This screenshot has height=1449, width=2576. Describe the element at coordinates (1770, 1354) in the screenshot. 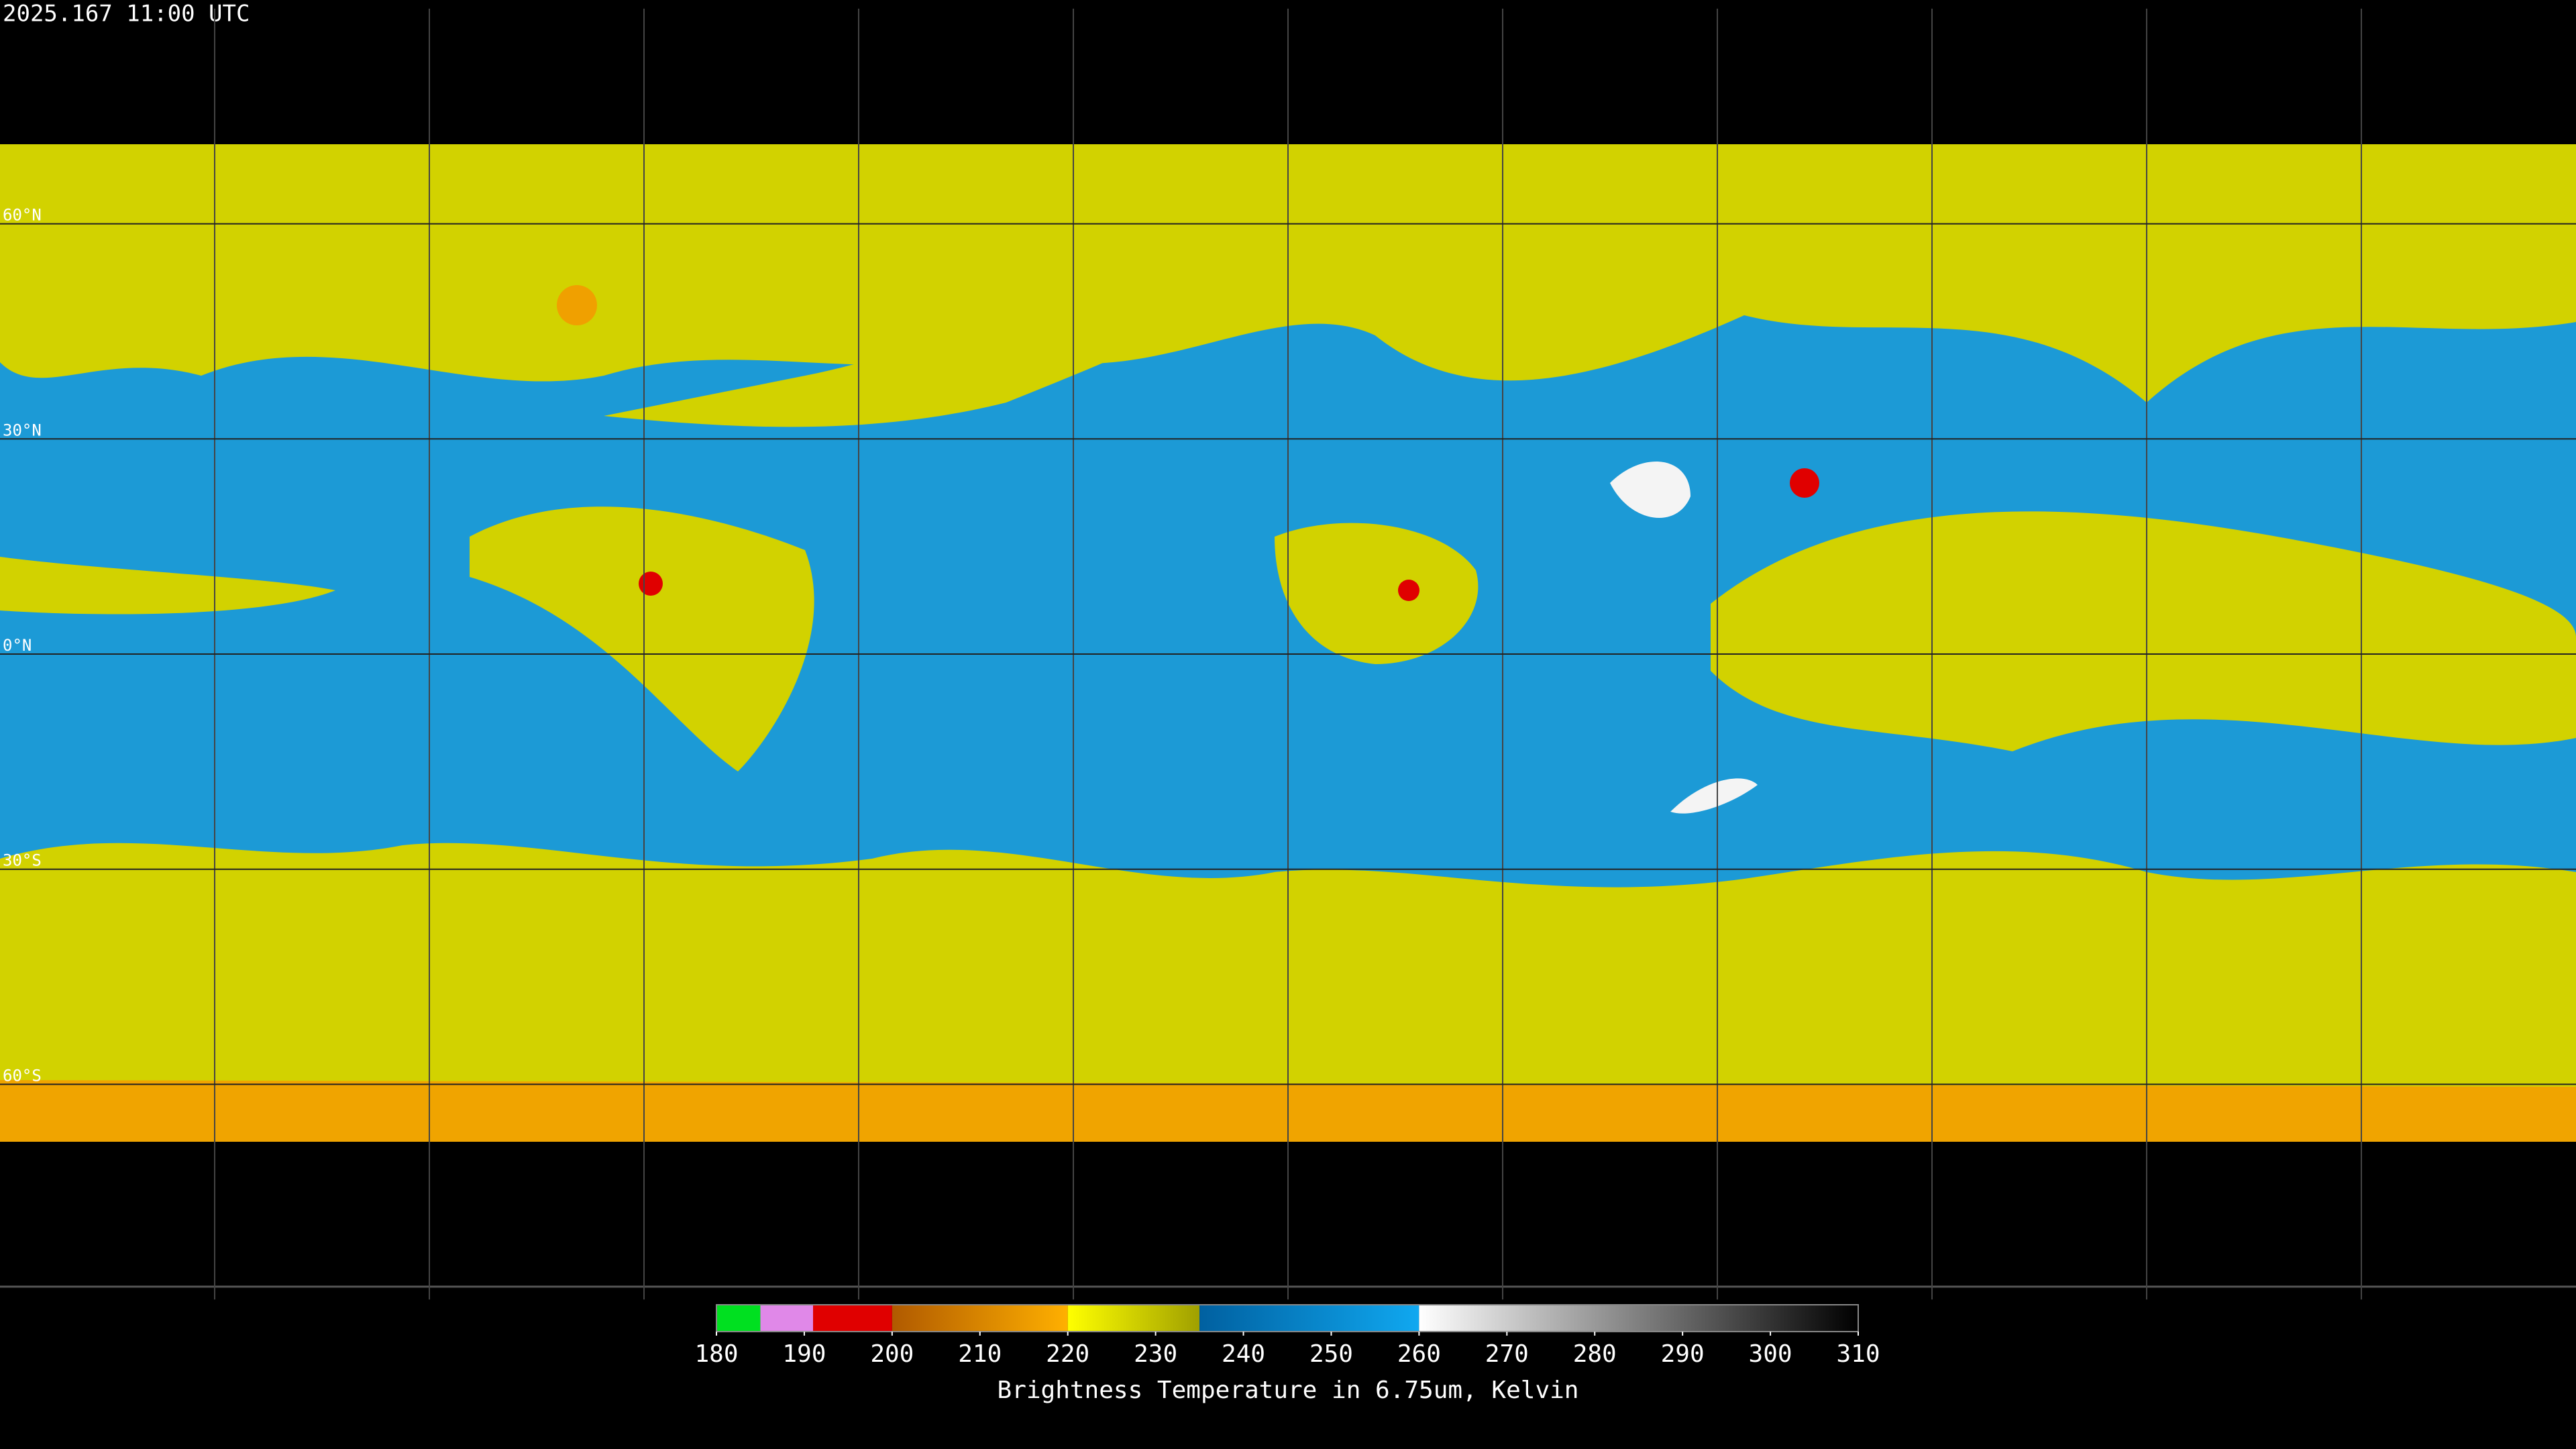

I see `colorbar-tick-label: 300` at that location.